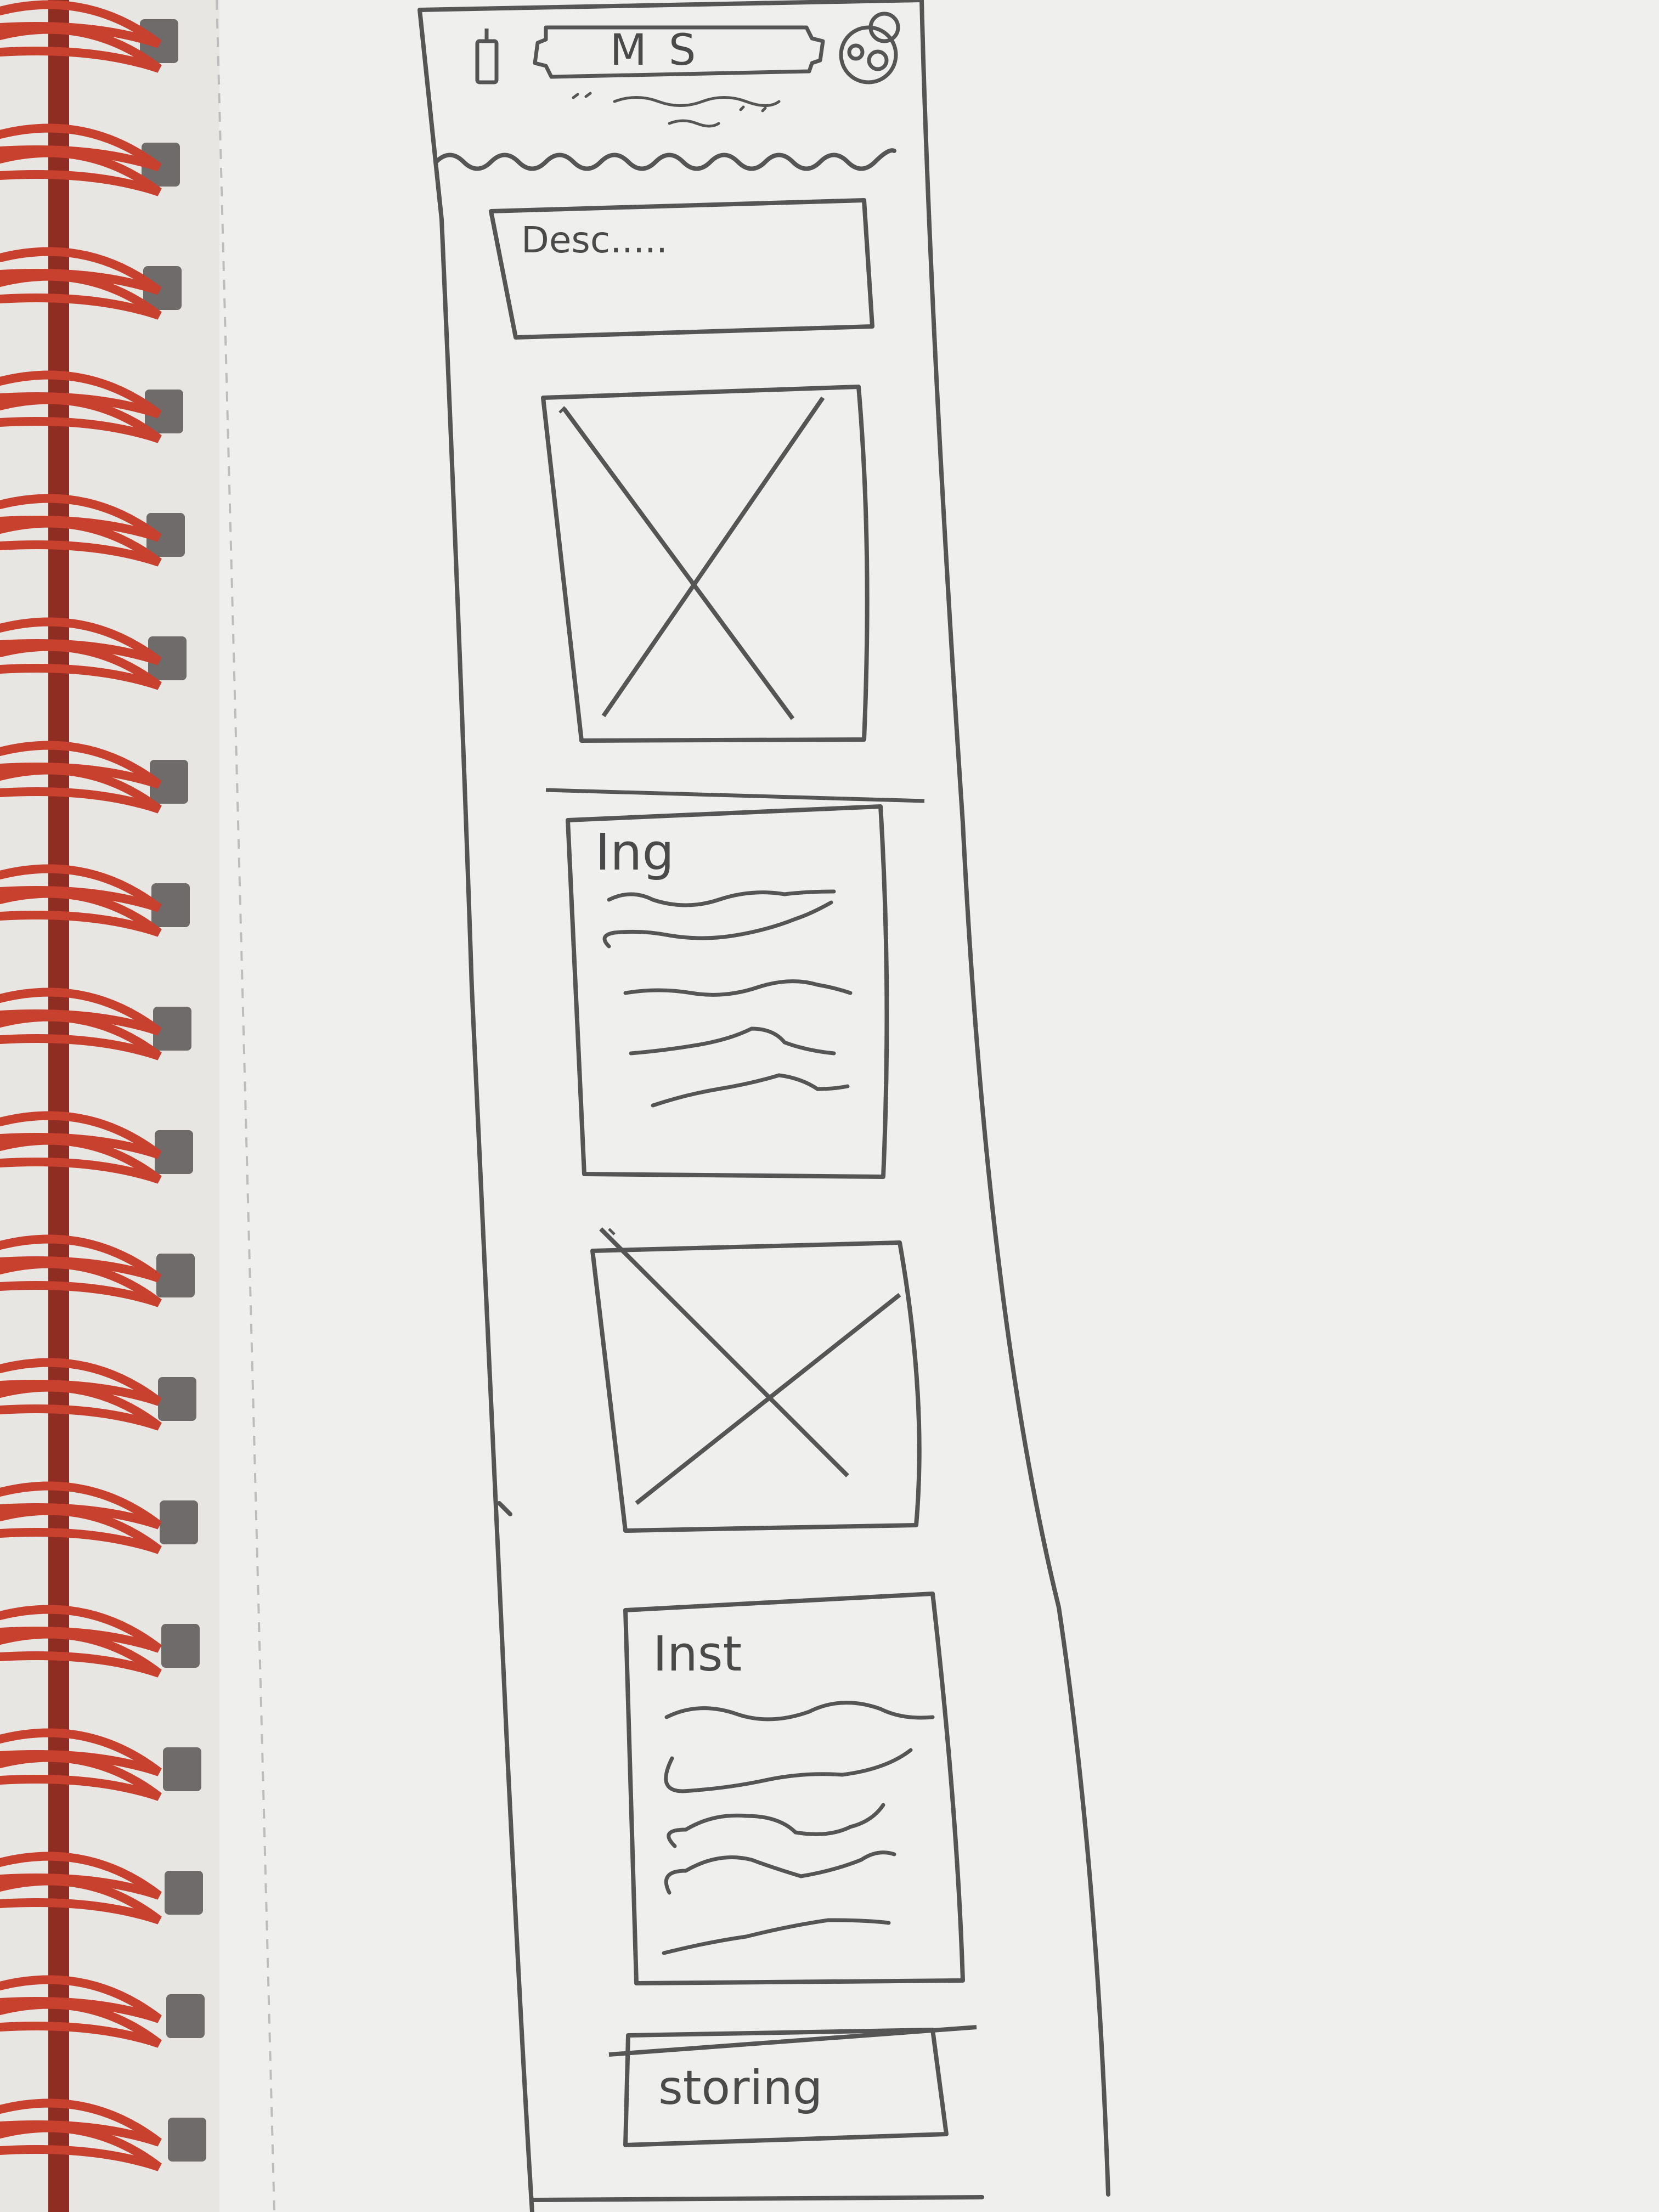  I want to click on header-divider, so click(665, 159).